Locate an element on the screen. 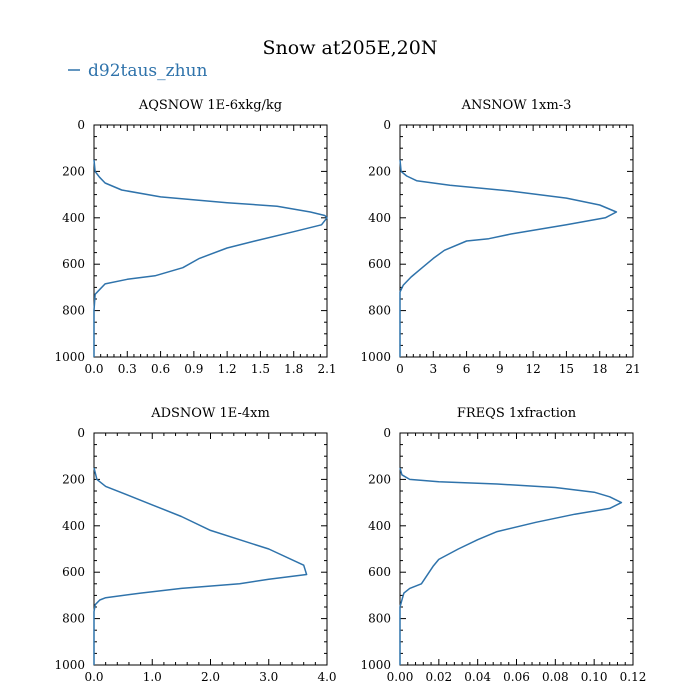  x-tick-label: 21 is located at coordinates (632, 369).